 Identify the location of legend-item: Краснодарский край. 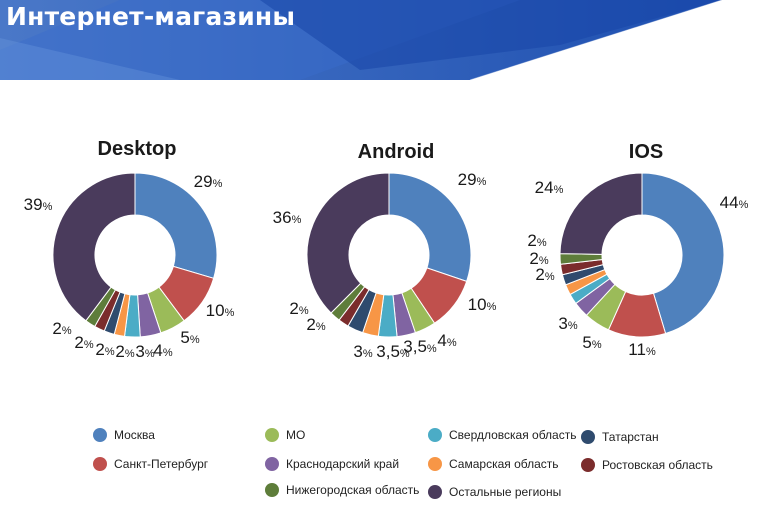
(332, 464).